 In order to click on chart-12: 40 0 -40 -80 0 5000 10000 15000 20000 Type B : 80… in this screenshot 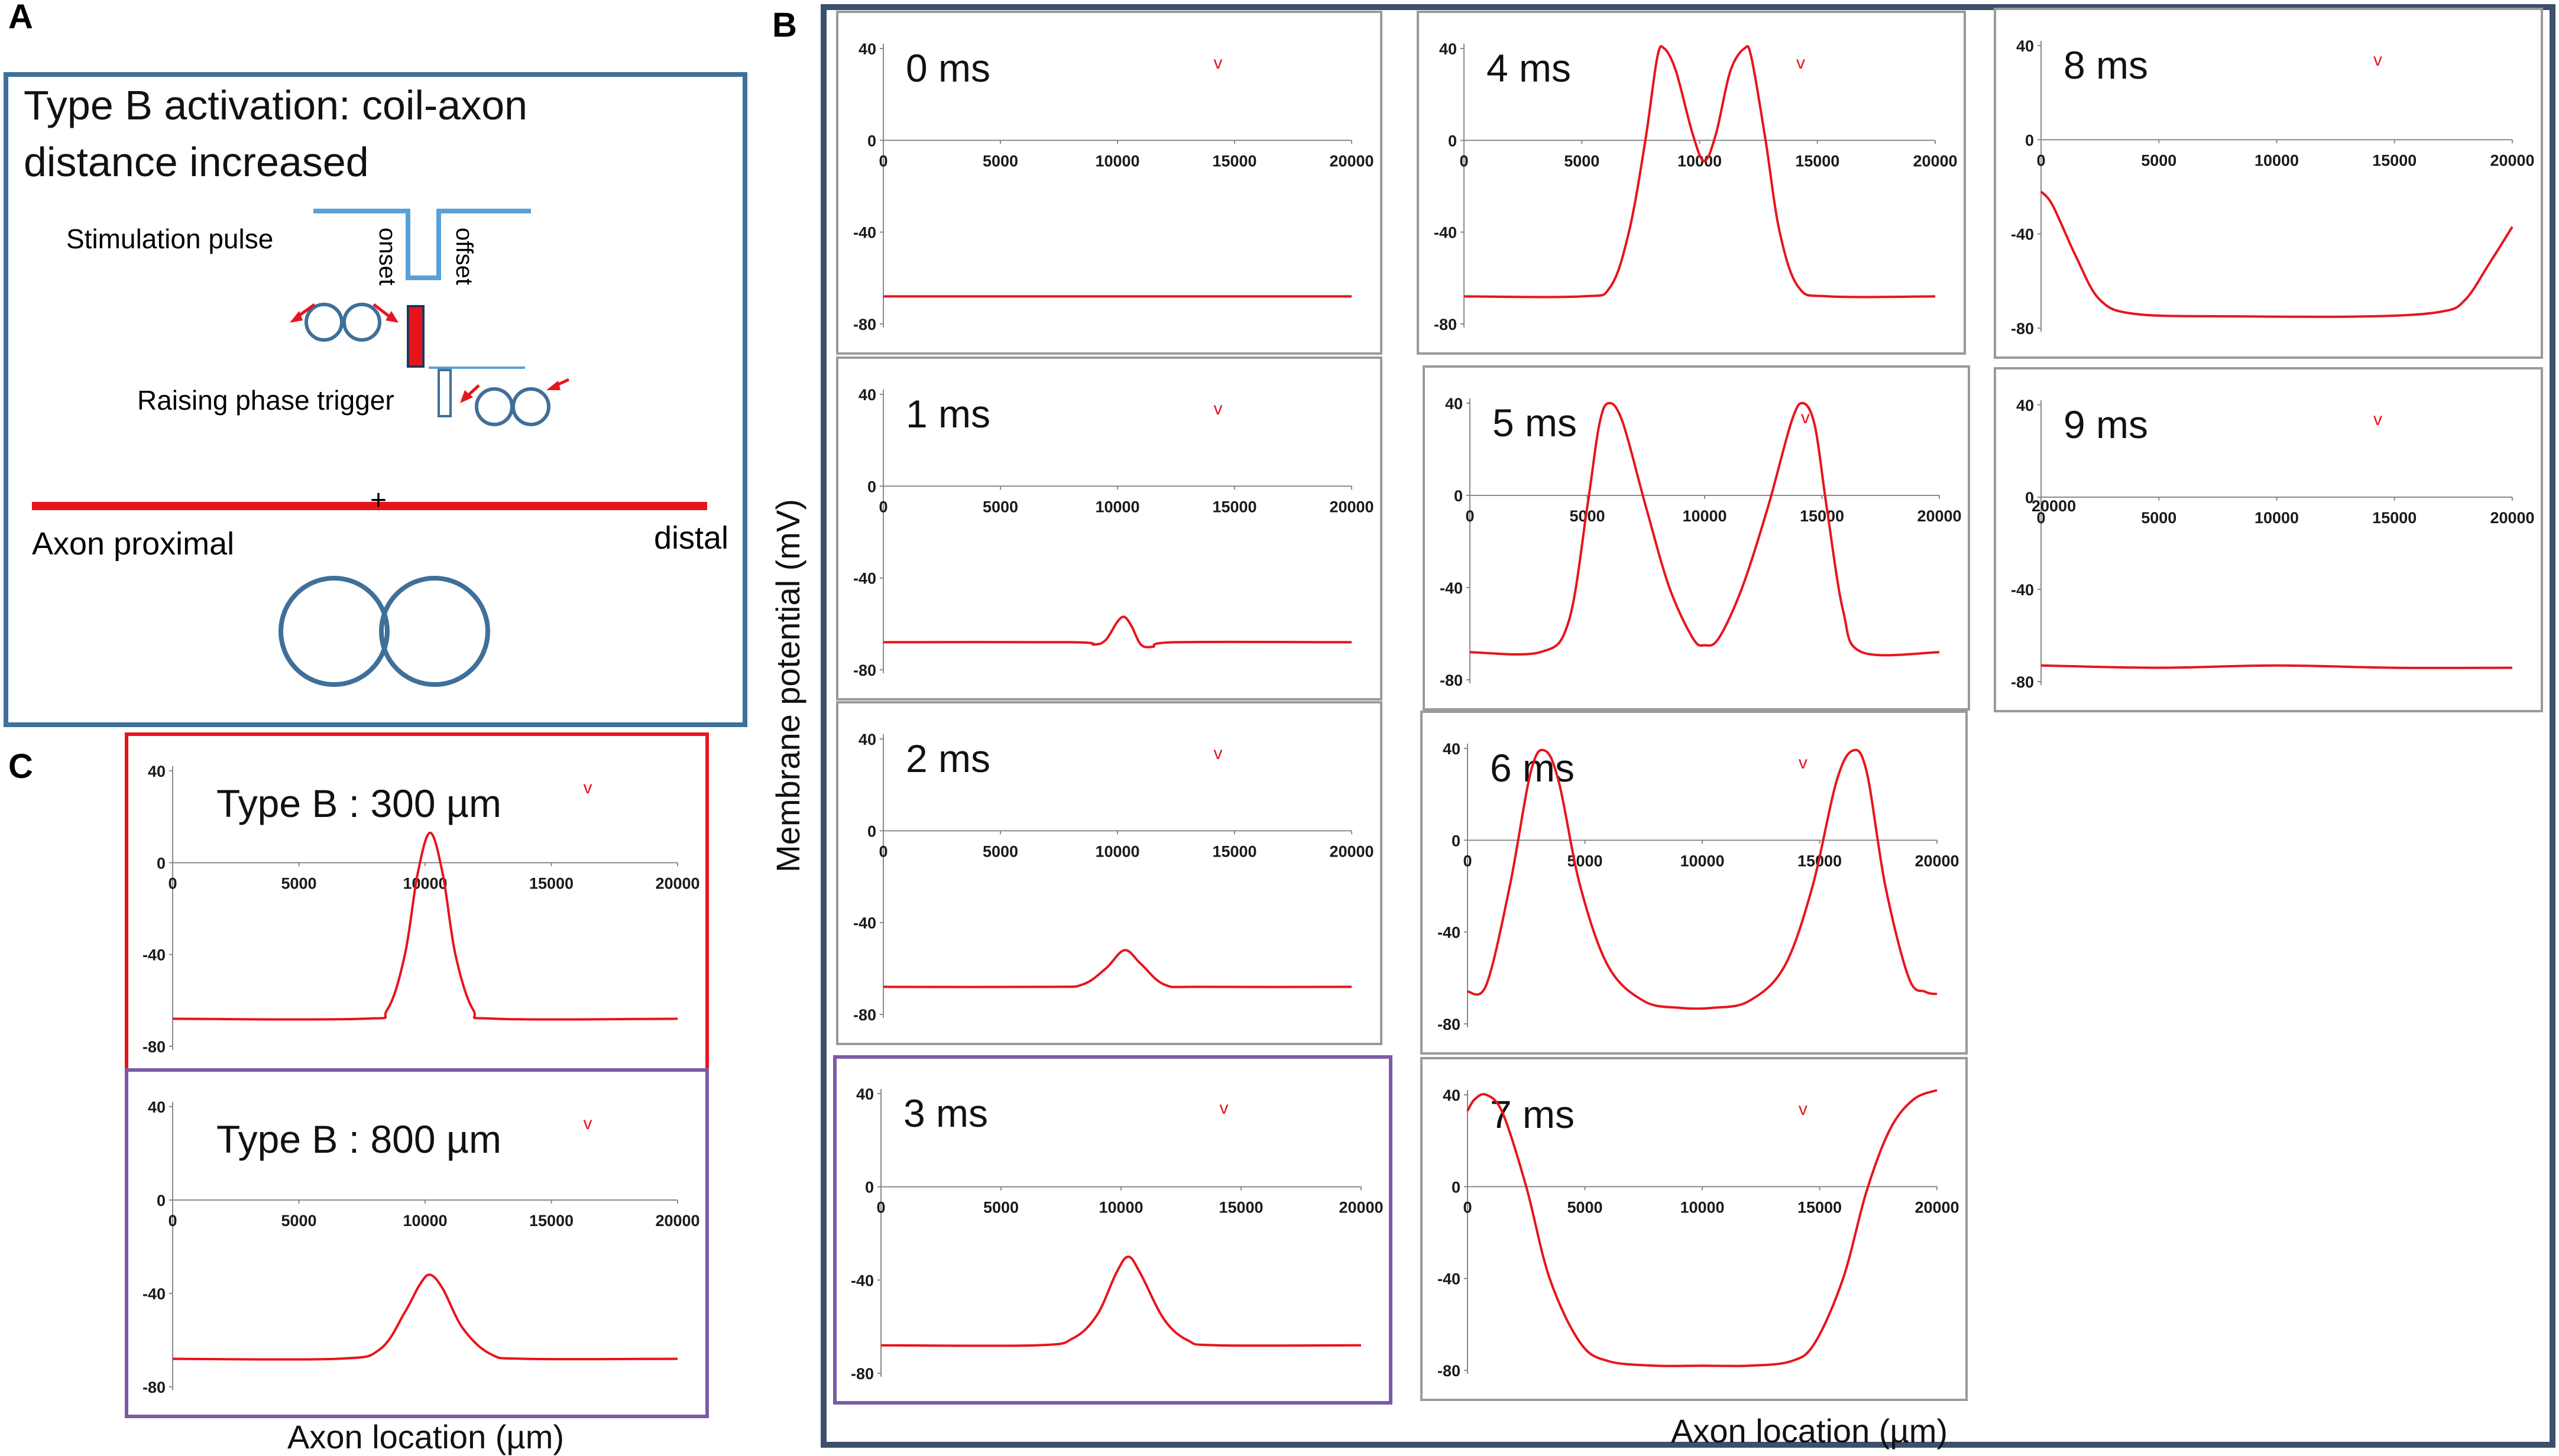, I will do `click(417, 1243)`.